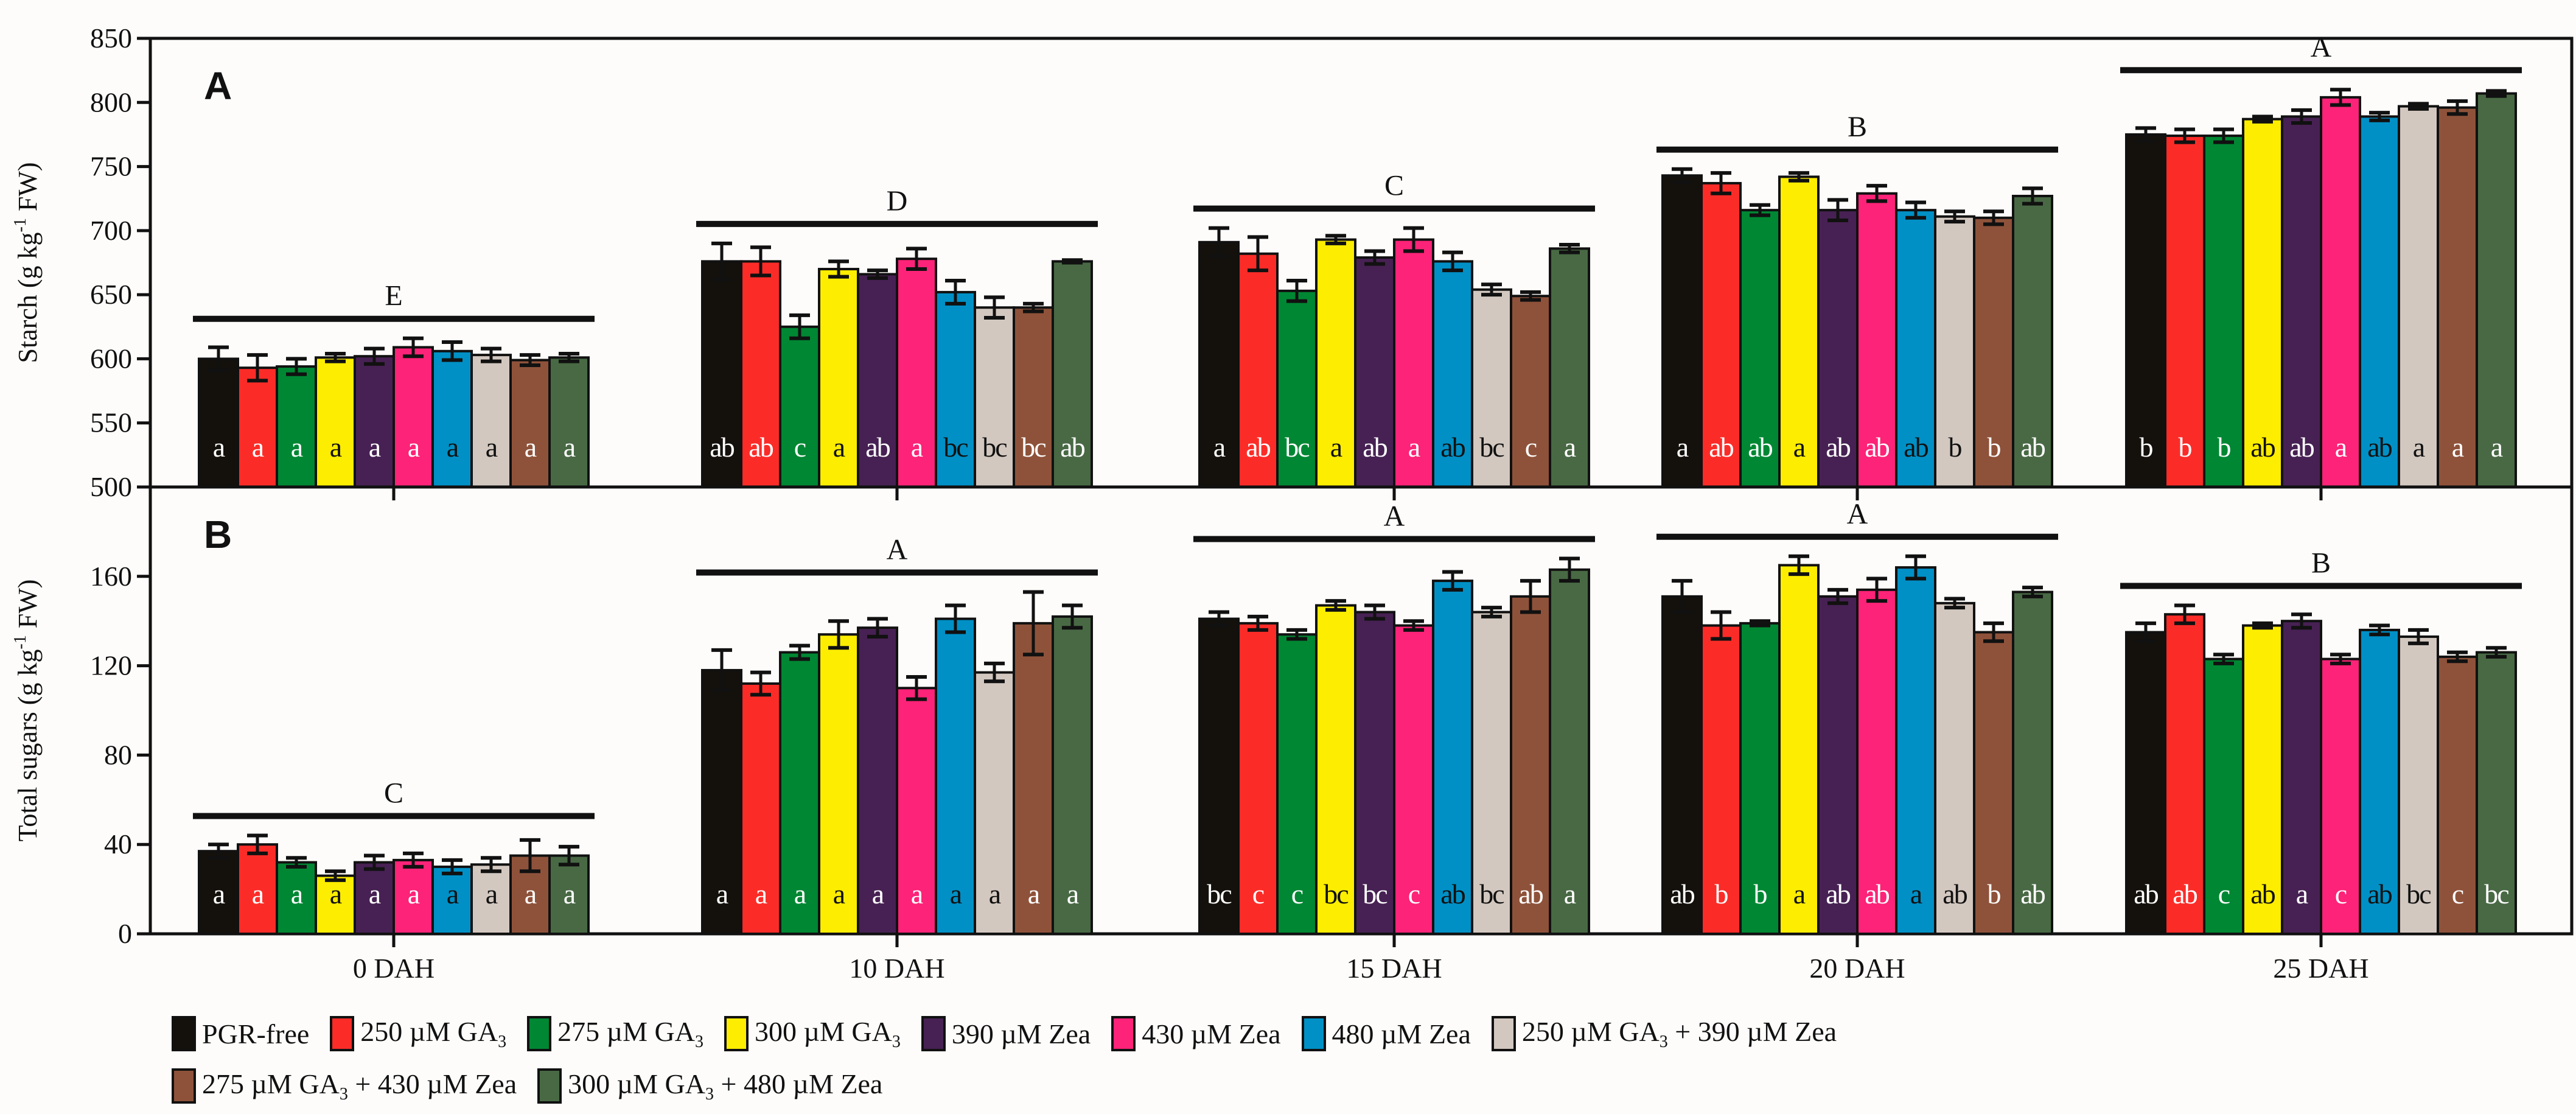 This screenshot has width=2576, height=1114. Describe the element at coordinates (1994, 447) in the screenshot. I see `bar-significance-letter: b` at that location.